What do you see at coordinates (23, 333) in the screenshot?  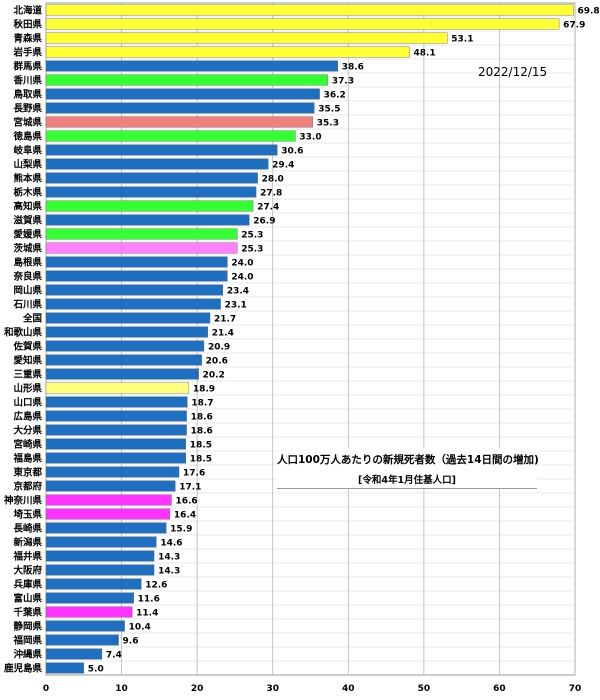 I see `category-label: 和歌山県` at bounding box center [23, 333].